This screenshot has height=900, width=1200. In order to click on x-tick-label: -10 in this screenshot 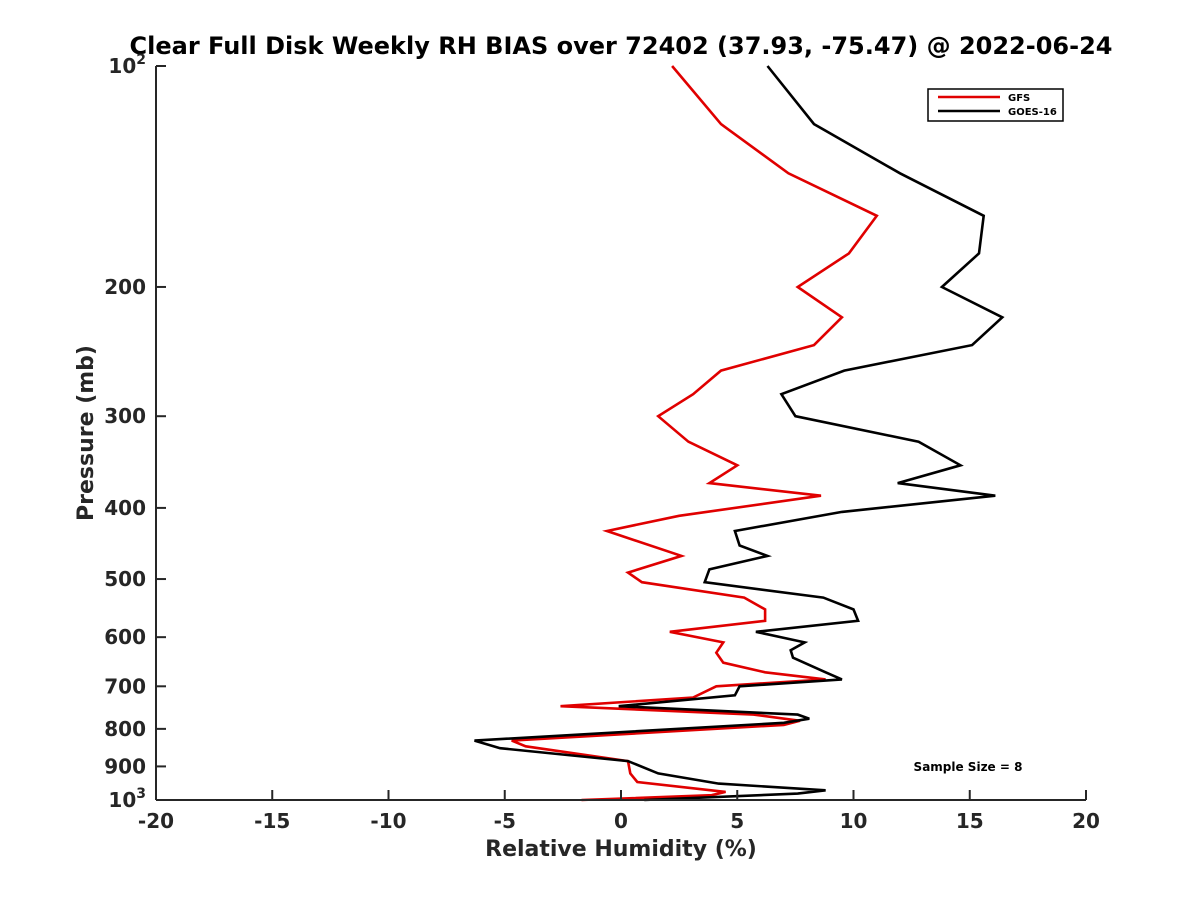, I will do `click(388, 821)`.